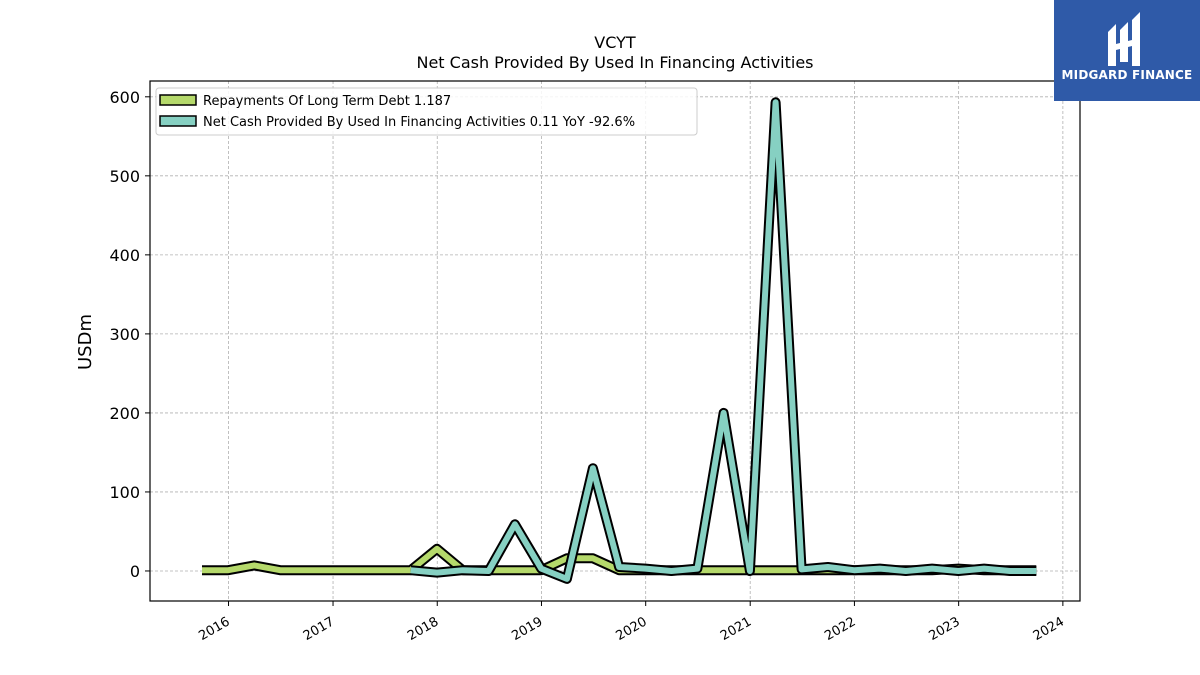 The height and width of the screenshot is (675, 1200). Describe the element at coordinates (124, 334) in the screenshot. I see `y-tick-label: 300` at that location.